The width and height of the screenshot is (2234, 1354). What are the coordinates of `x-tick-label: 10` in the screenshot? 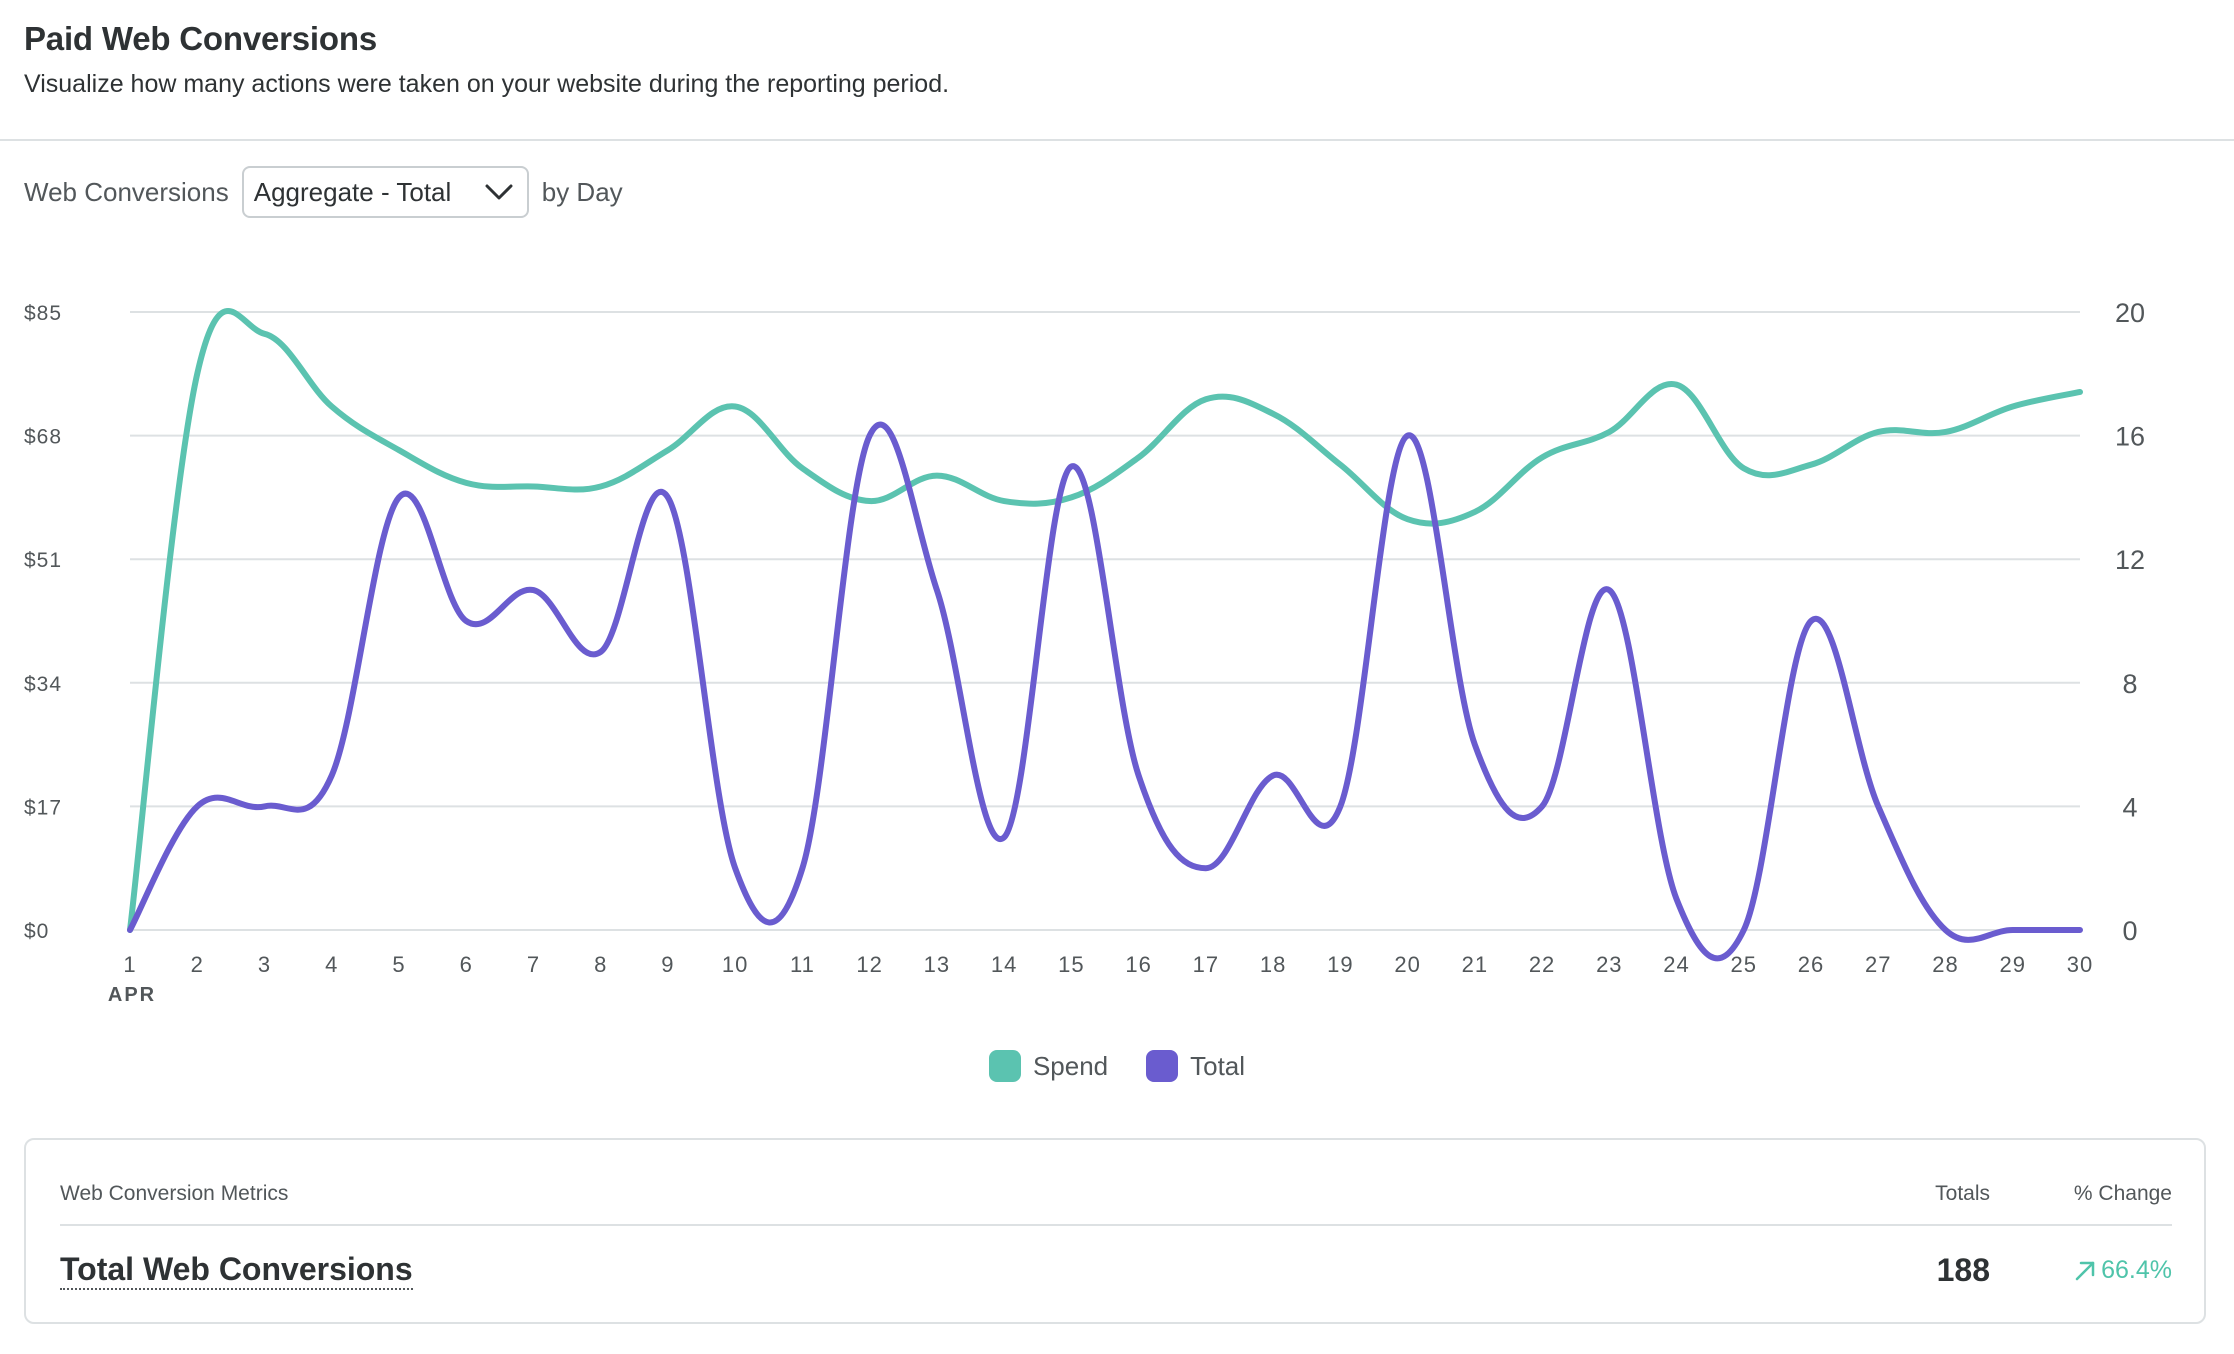 It's located at (735, 964).